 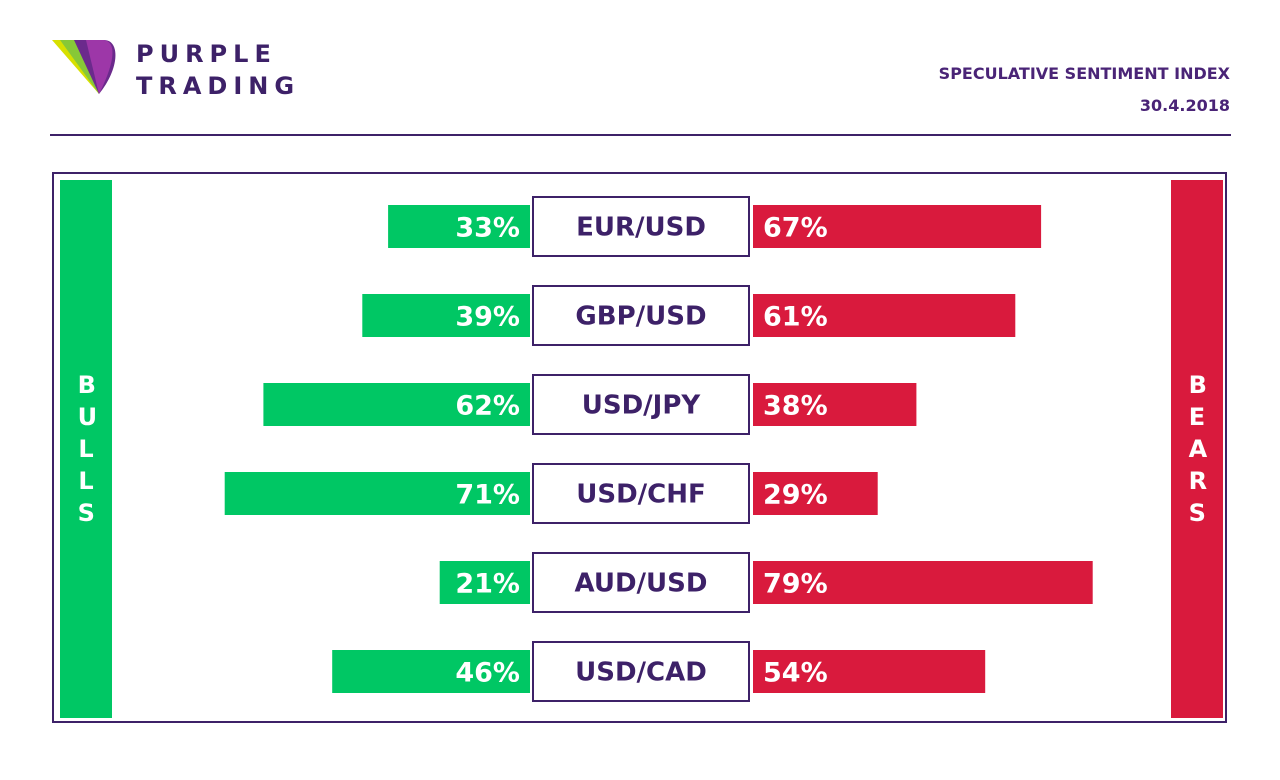 I want to click on header-info: SPECULATIVE SENTIMENT INDEX 30.4.2018, so click(x=1084, y=90).